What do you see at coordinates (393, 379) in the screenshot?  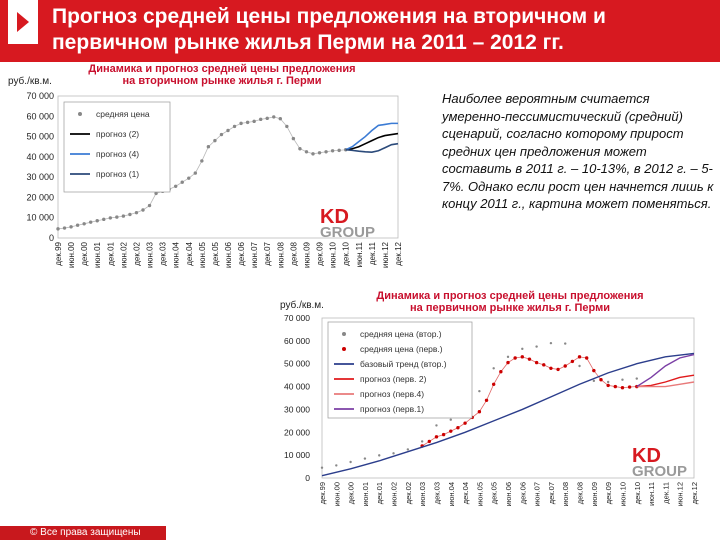 I see `legend-label: прогноз (перв. 2)` at bounding box center [393, 379].